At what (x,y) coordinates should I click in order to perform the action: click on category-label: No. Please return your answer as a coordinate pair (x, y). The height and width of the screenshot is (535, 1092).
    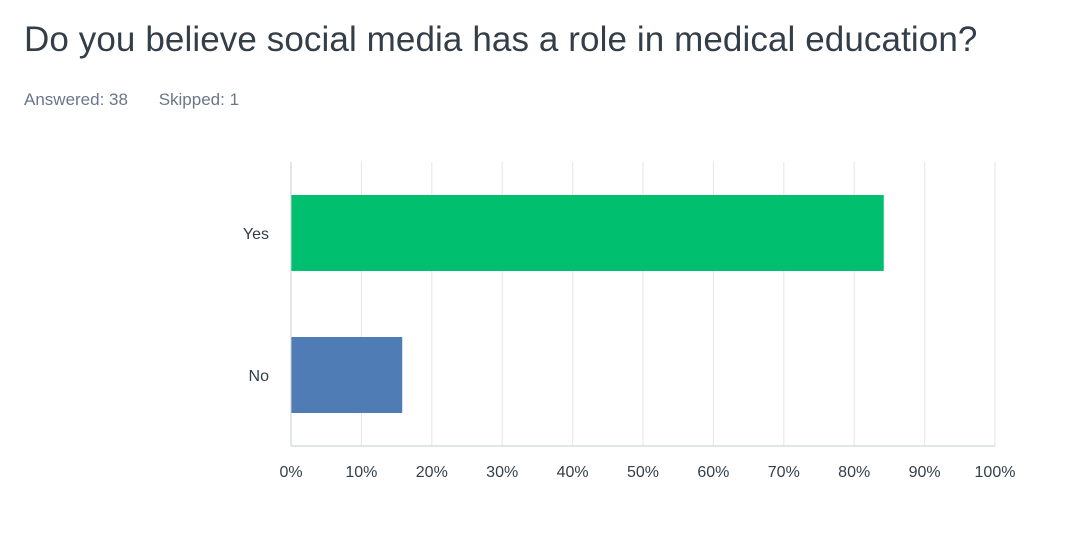
    Looking at the image, I should click on (259, 376).